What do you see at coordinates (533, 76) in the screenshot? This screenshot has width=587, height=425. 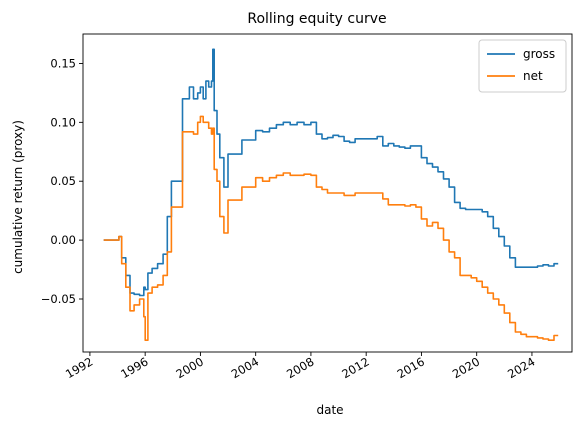 I see `legend-label-net: net` at bounding box center [533, 76].